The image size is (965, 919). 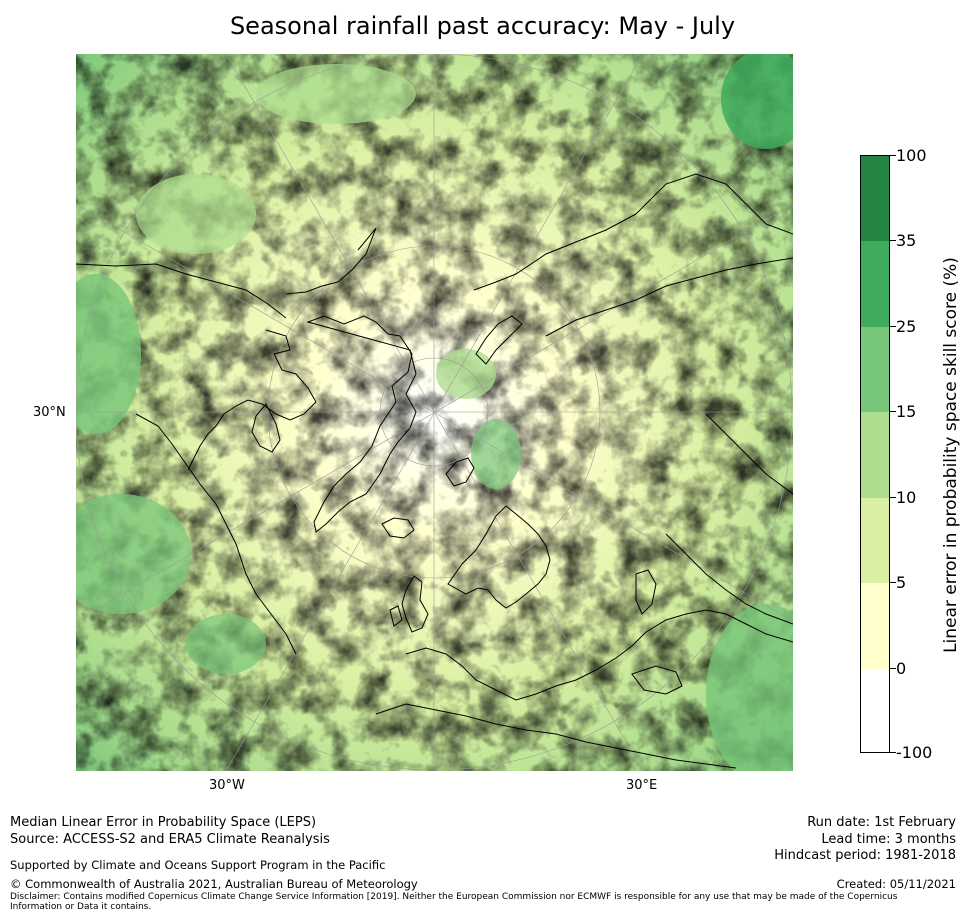 What do you see at coordinates (186, 459) in the screenshot?
I see `north-america-coast` at bounding box center [186, 459].